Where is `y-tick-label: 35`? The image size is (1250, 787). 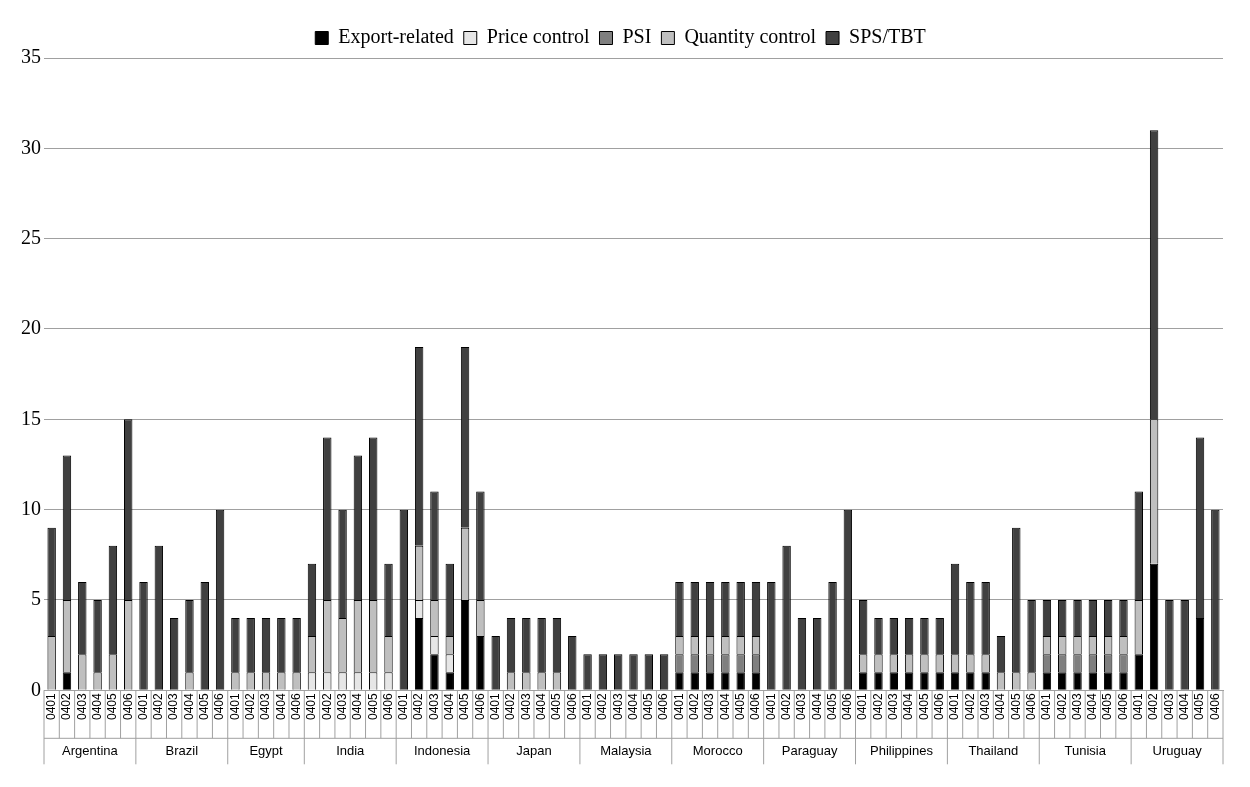
y-tick-label: 35 is located at coordinates (31, 56).